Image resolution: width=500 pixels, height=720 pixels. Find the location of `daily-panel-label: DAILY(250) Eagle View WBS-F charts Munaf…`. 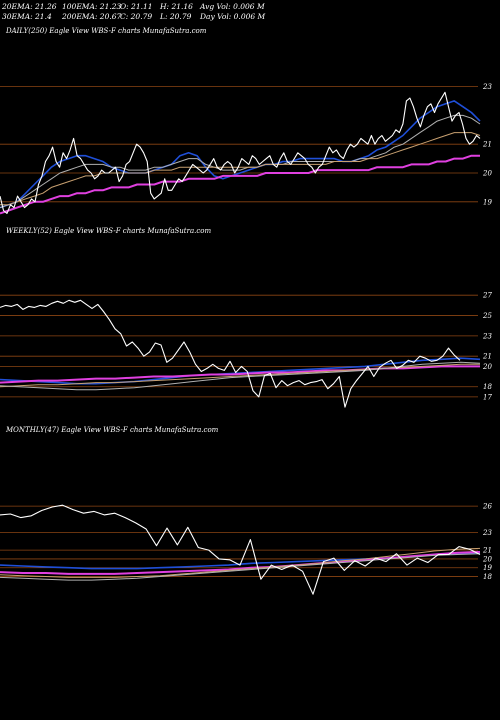

daily-panel-label: DAILY(250) Eagle View WBS-F charts Munaf… is located at coordinates (106, 31).